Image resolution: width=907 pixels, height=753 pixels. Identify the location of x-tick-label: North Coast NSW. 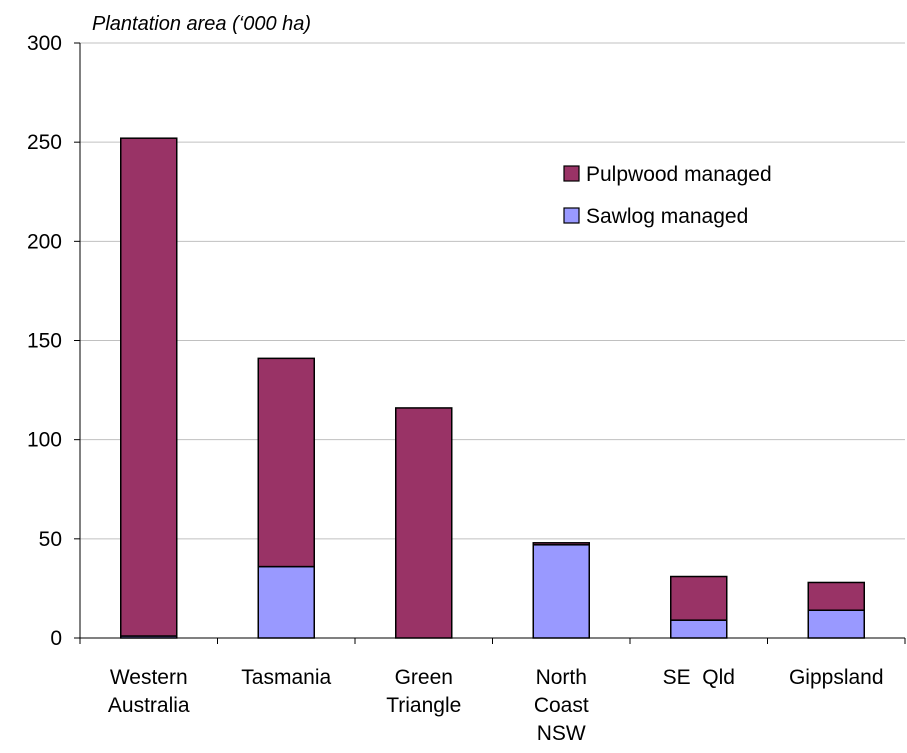
(561, 705).